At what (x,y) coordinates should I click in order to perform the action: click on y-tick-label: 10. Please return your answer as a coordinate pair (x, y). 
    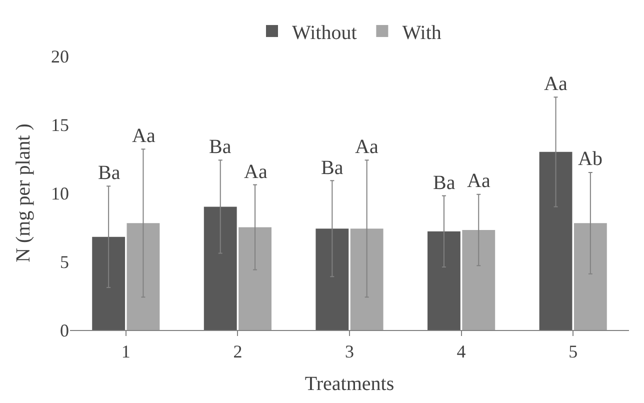
    Looking at the image, I should click on (60, 193).